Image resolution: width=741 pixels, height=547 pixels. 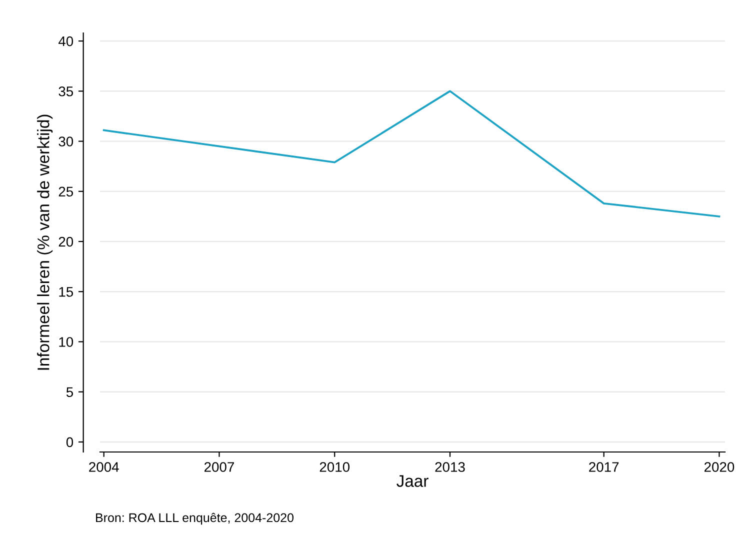 I want to click on y-tick-label: 15, so click(x=66, y=292).